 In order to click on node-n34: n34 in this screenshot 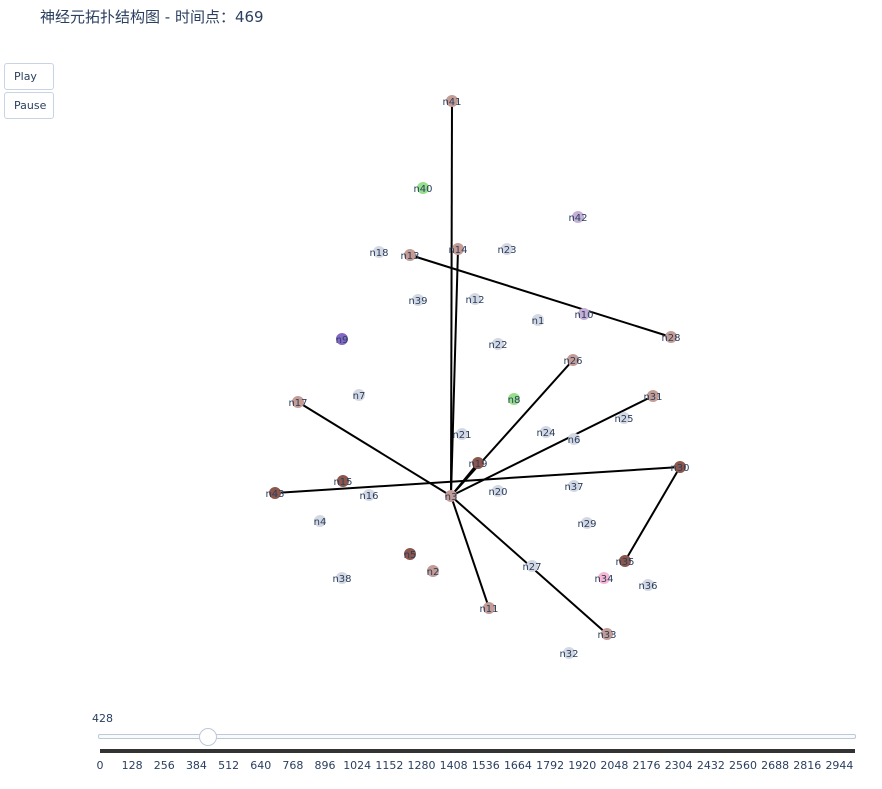, I will do `click(604, 578)`.